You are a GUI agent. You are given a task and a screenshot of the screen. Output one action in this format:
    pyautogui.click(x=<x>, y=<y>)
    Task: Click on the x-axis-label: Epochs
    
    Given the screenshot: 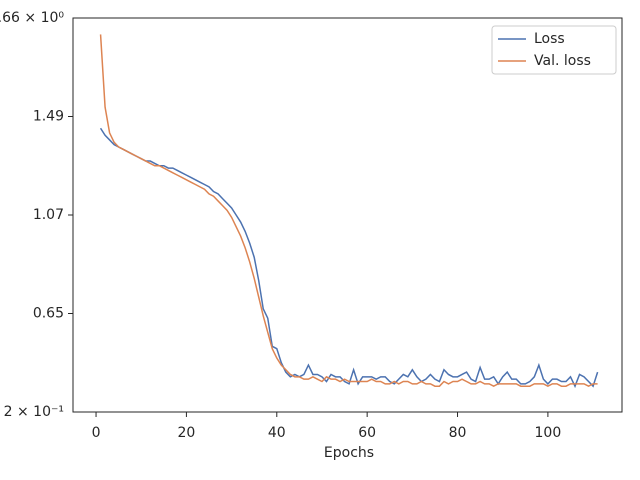 What is the action you would take?
    pyautogui.click(x=349, y=453)
    